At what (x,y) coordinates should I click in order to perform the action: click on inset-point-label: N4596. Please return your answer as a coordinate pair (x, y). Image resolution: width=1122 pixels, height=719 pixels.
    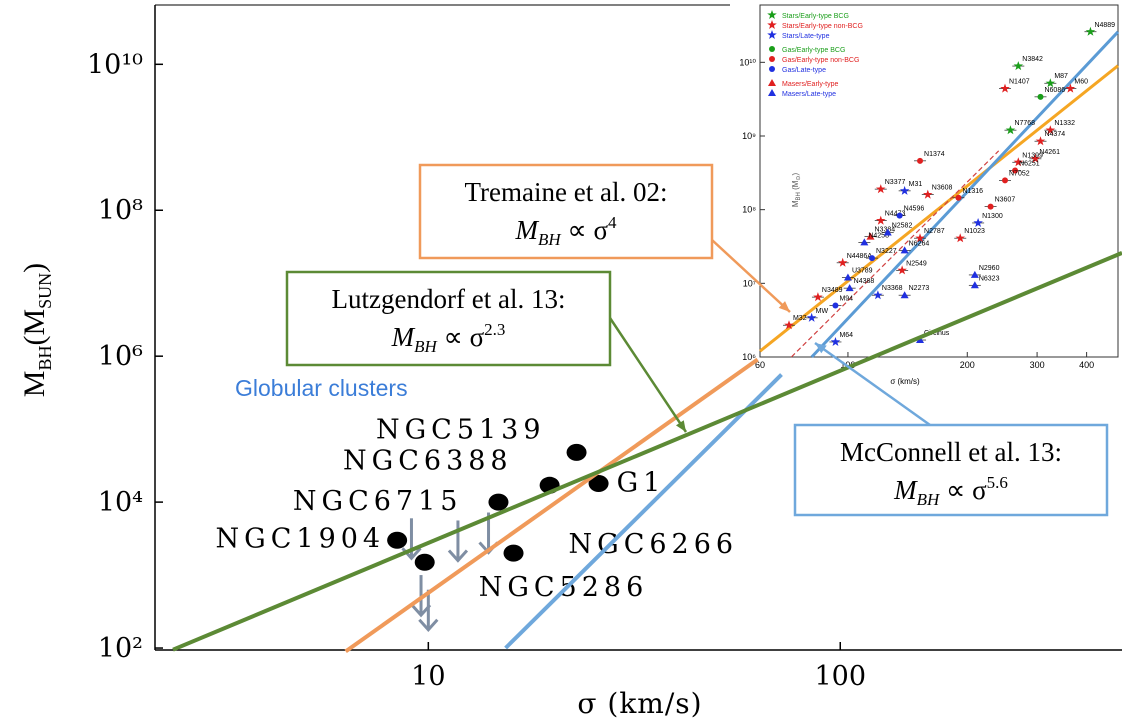
    Looking at the image, I should click on (914, 209).